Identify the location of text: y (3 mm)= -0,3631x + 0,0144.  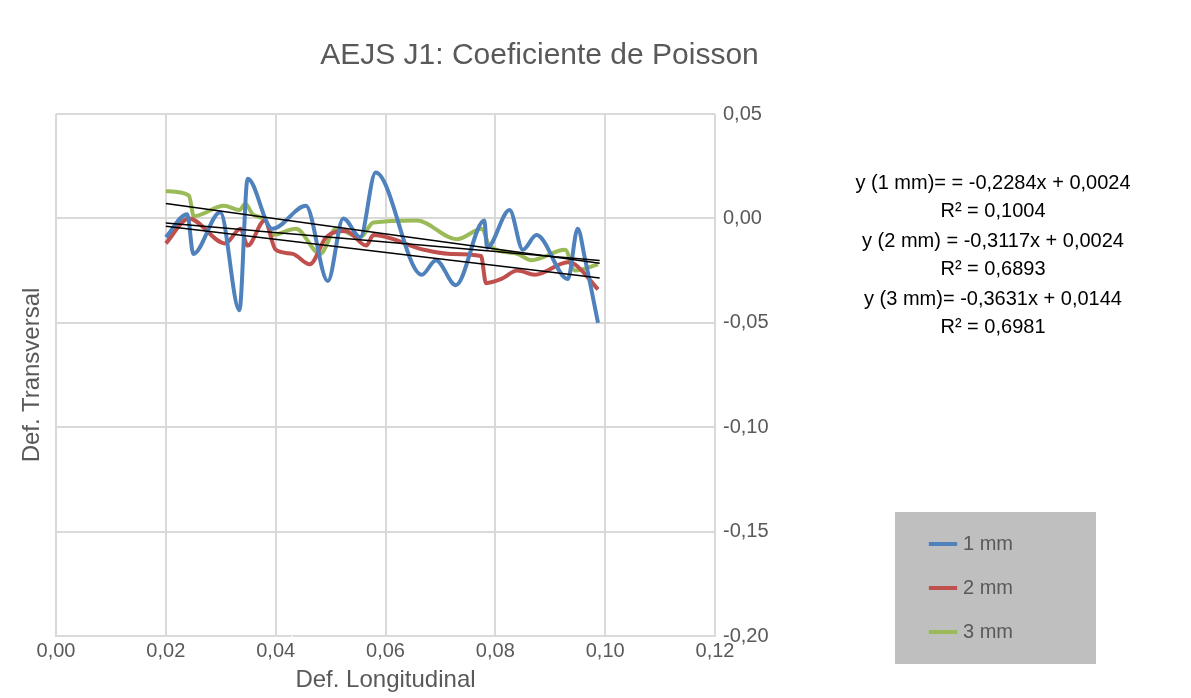
(993, 298).